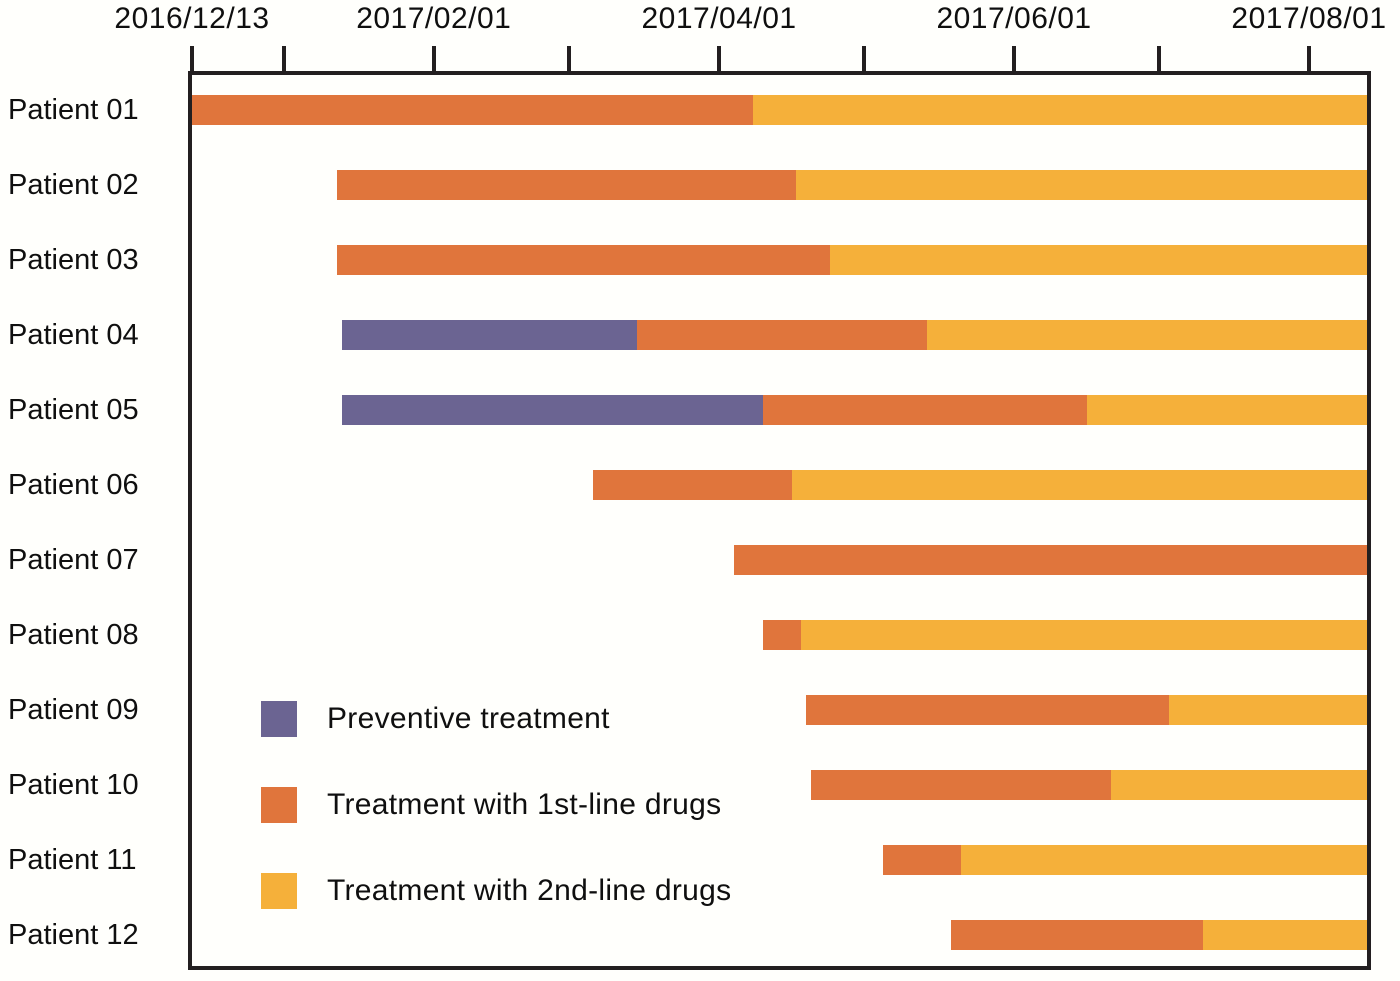 Image resolution: width=1400 pixels, height=981 pixels. I want to click on patient-label: Patient 03, so click(73, 260).